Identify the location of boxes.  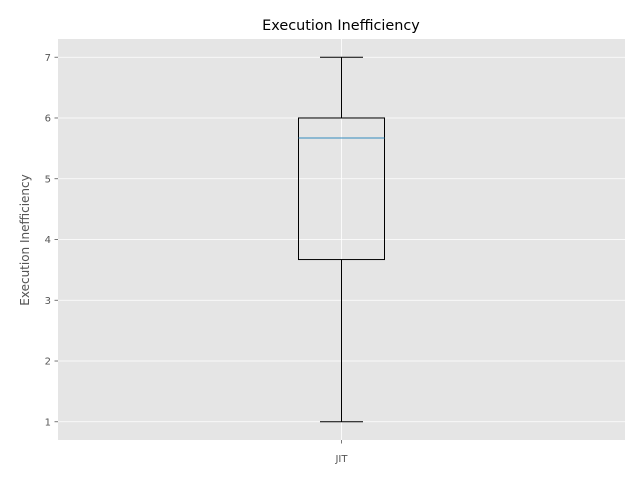
(341, 239).